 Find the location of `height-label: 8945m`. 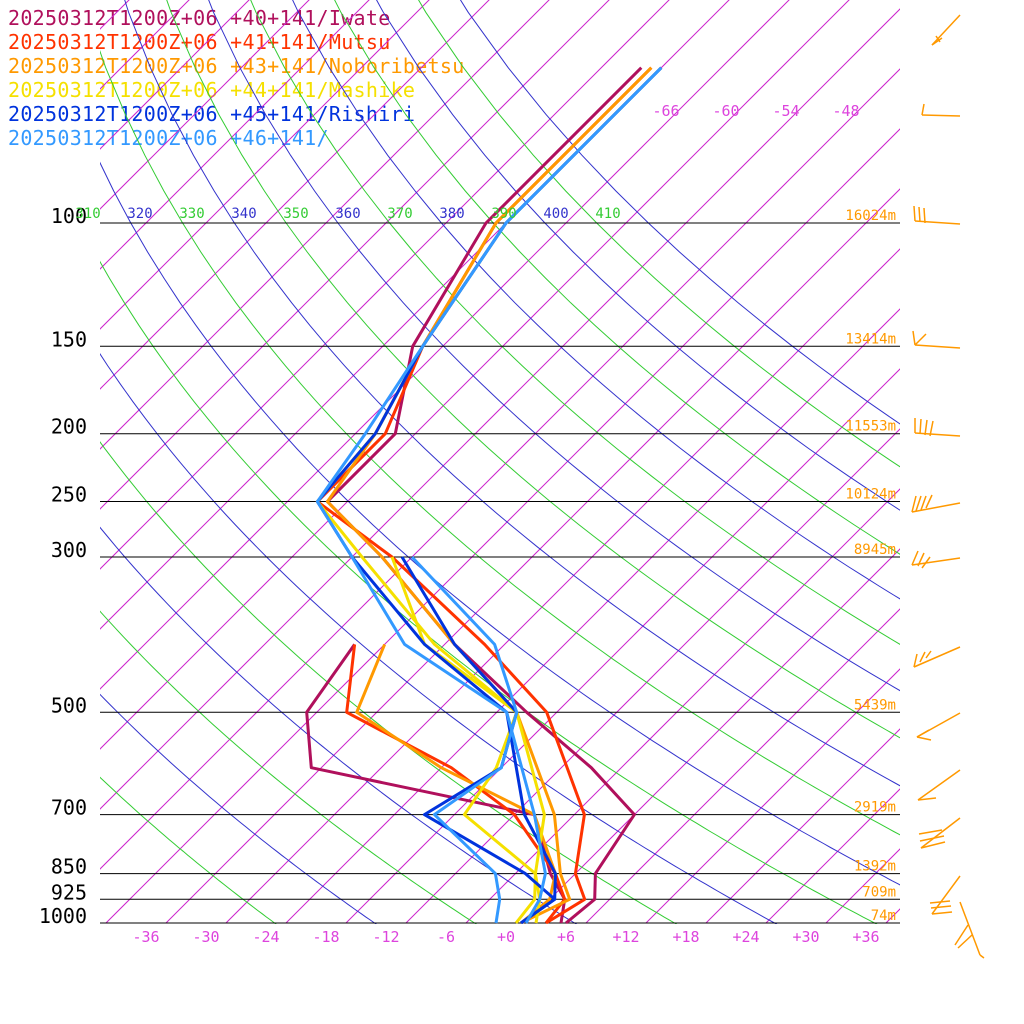

height-label: 8945m is located at coordinates (875, 550).